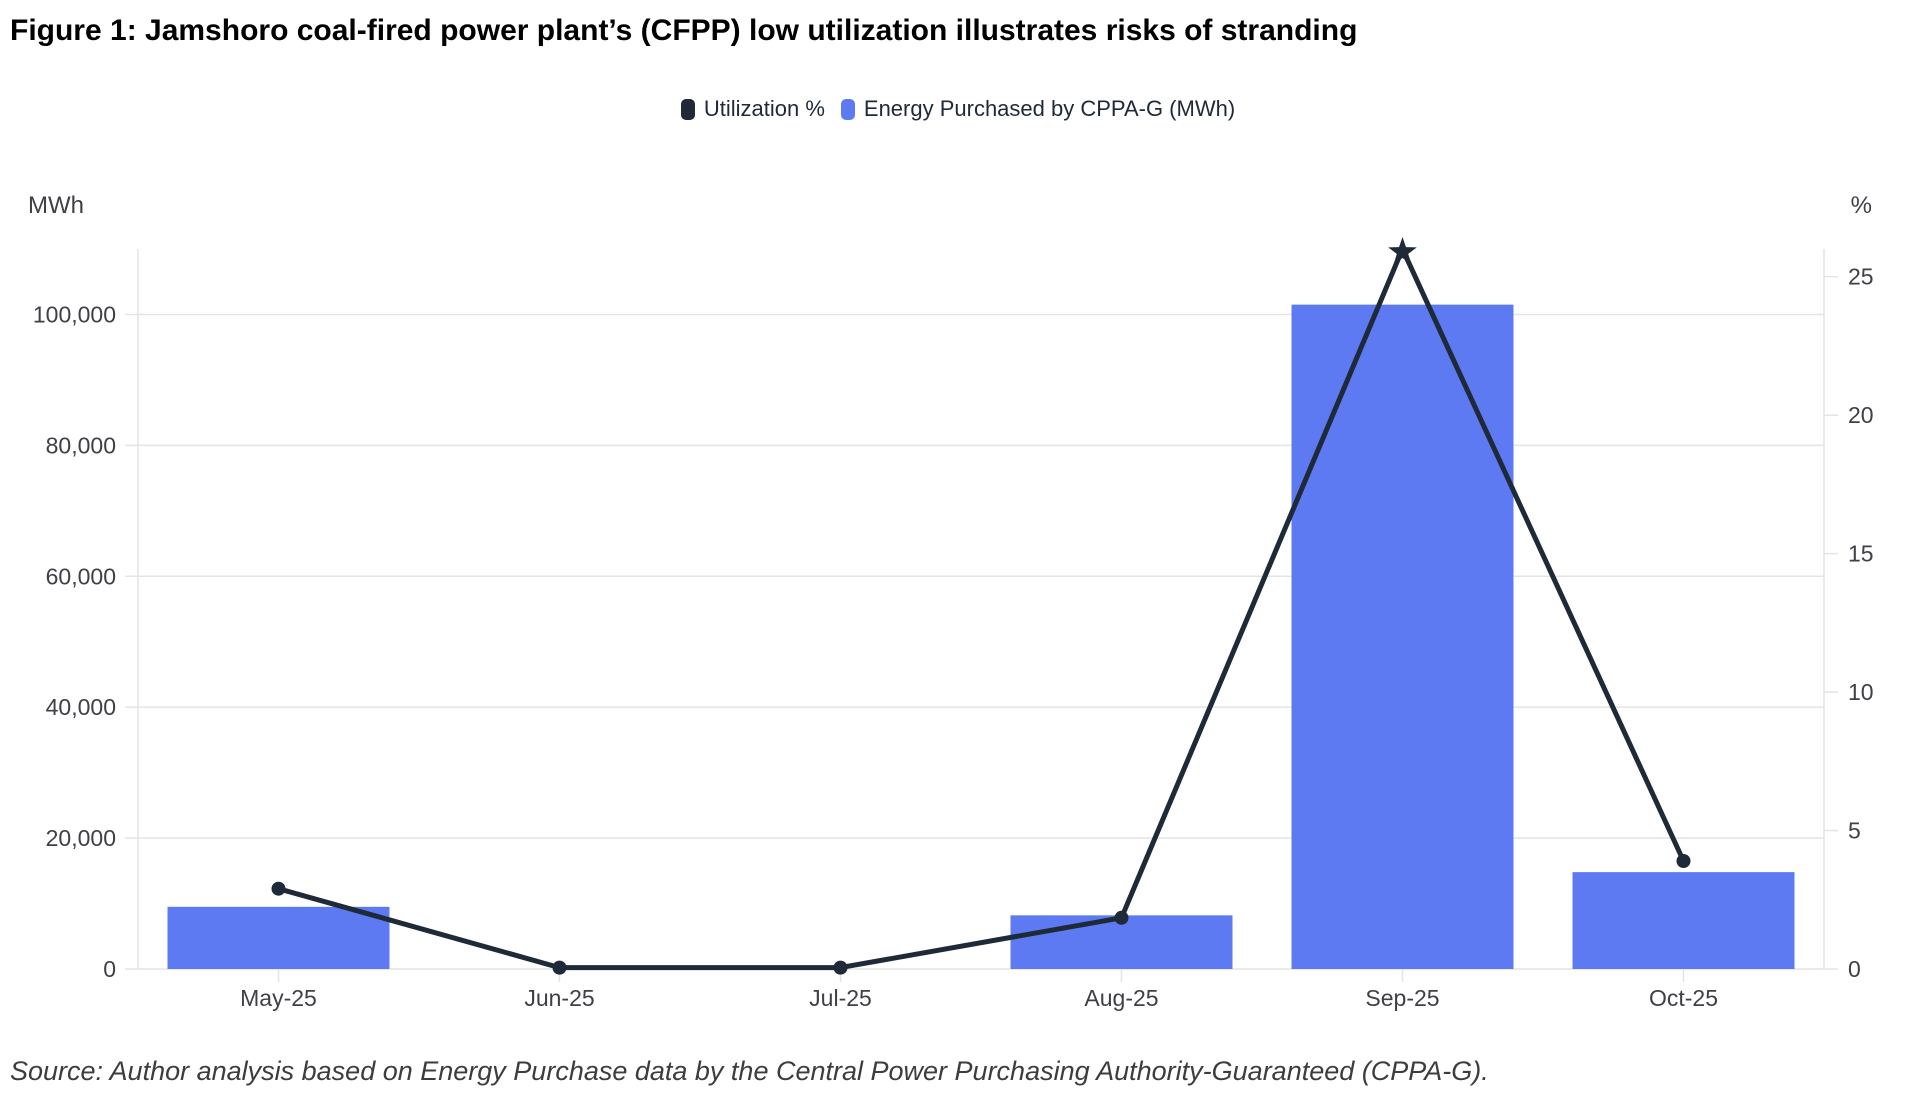  I want to click on y-axis-tick-label-right: 10, so click(1861, 692).